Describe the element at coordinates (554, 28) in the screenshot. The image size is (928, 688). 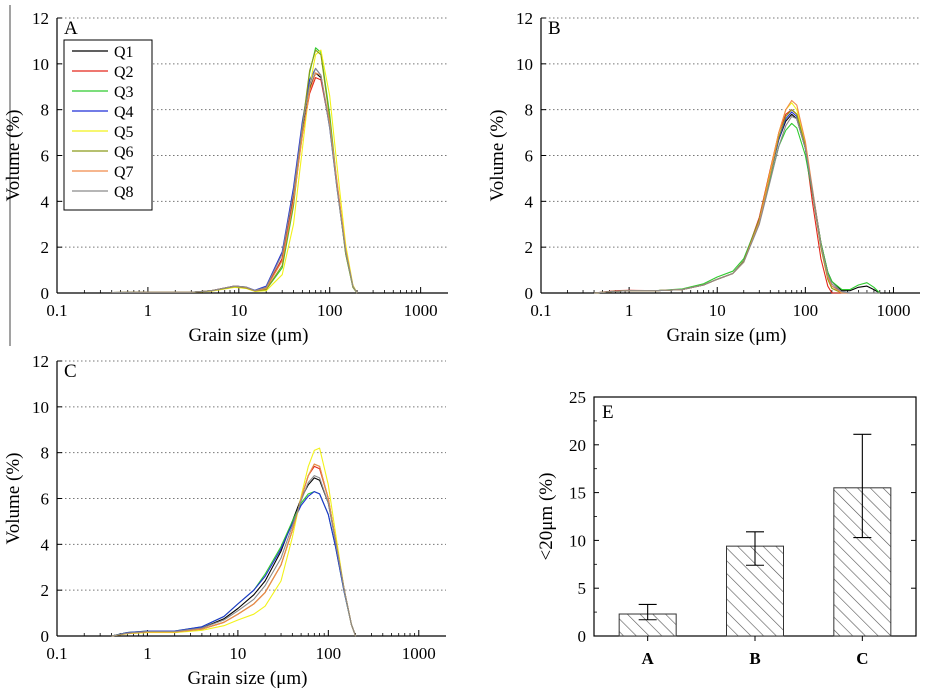
I see `panel-label: B` at that location.